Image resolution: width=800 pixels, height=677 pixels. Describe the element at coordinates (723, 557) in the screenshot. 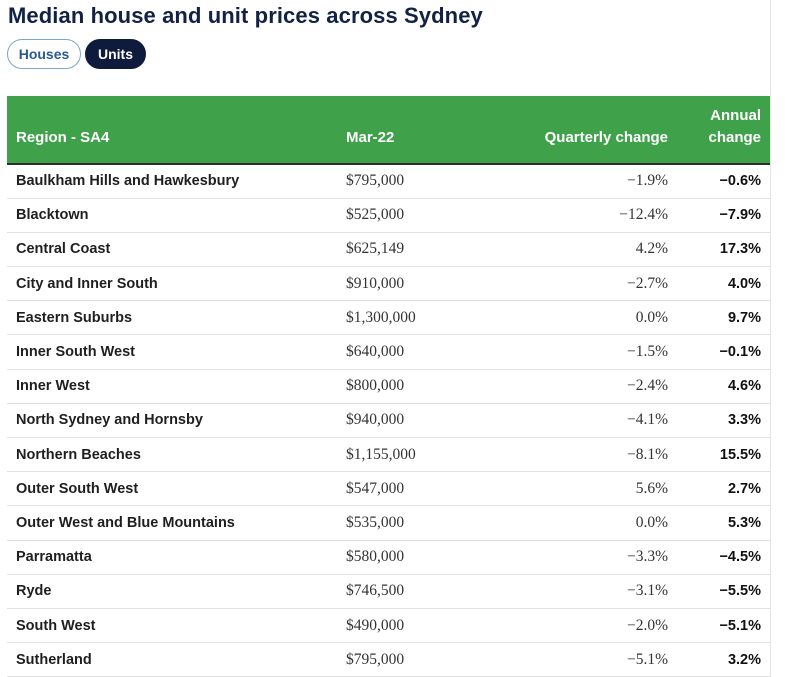

I see `annual-change-cell: −4.5%` at that location.